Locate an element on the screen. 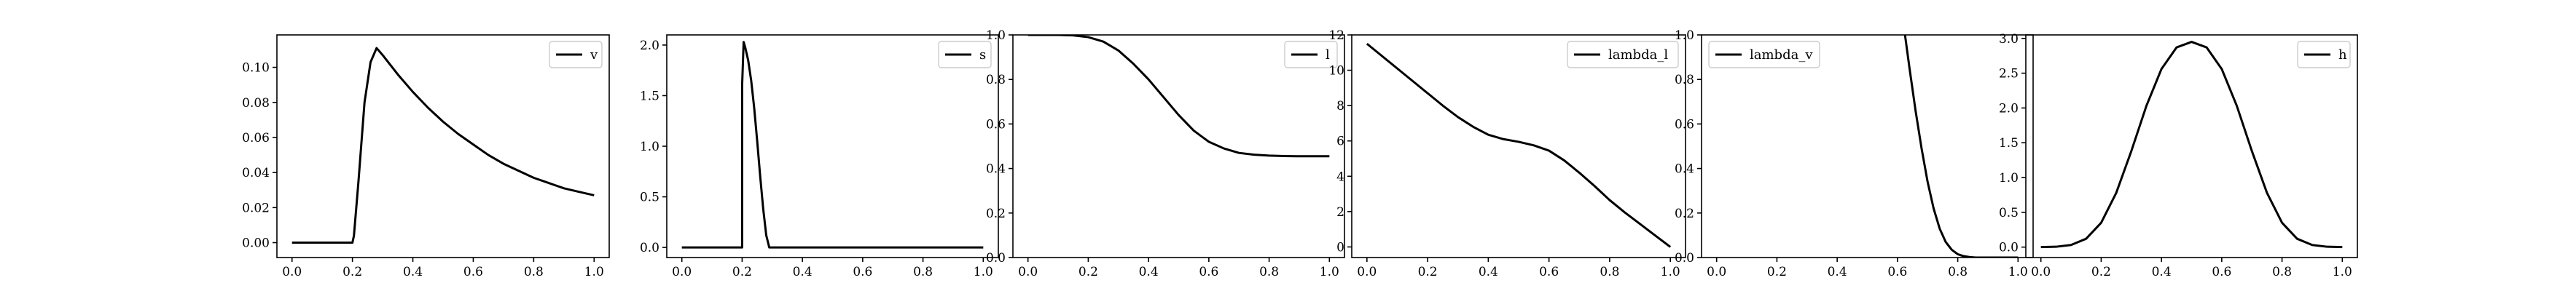 This screenshot has height=291, width=2576. y-tick-label: 0.06 is located at coordinates (256, 138).